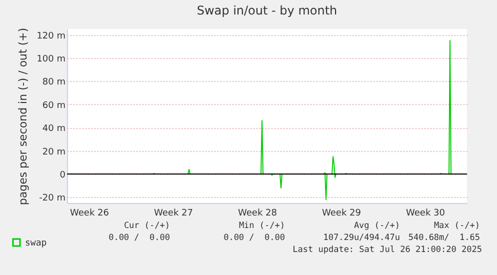 The width and height of the screenshot is (497, 275). Describe the element at coordinates (63, 175) in the screenshot. I see `y-tick-label: 0` at that location.